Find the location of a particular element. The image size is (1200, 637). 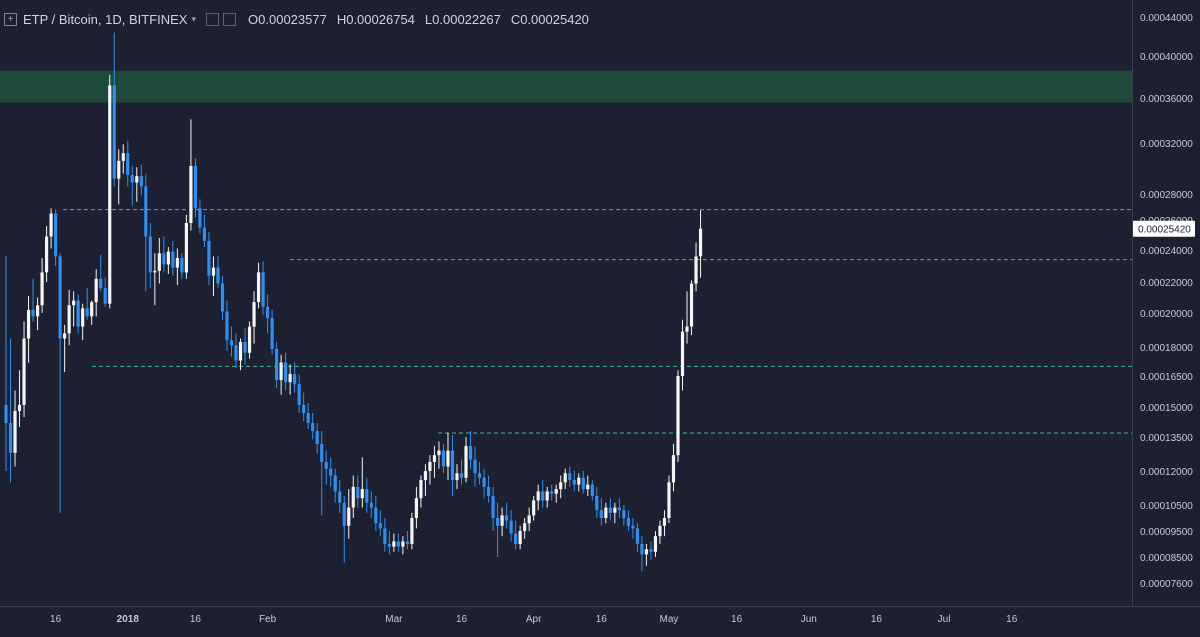

close-label: C is located at coordinates (515, 19).